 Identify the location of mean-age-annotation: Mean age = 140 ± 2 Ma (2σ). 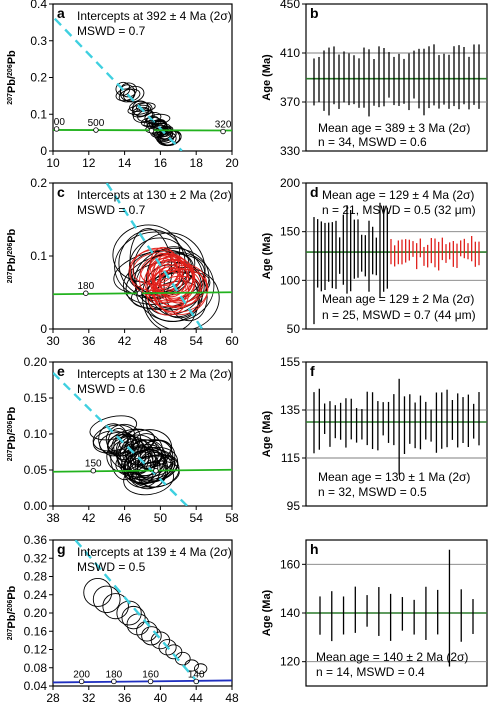
(392, 657).